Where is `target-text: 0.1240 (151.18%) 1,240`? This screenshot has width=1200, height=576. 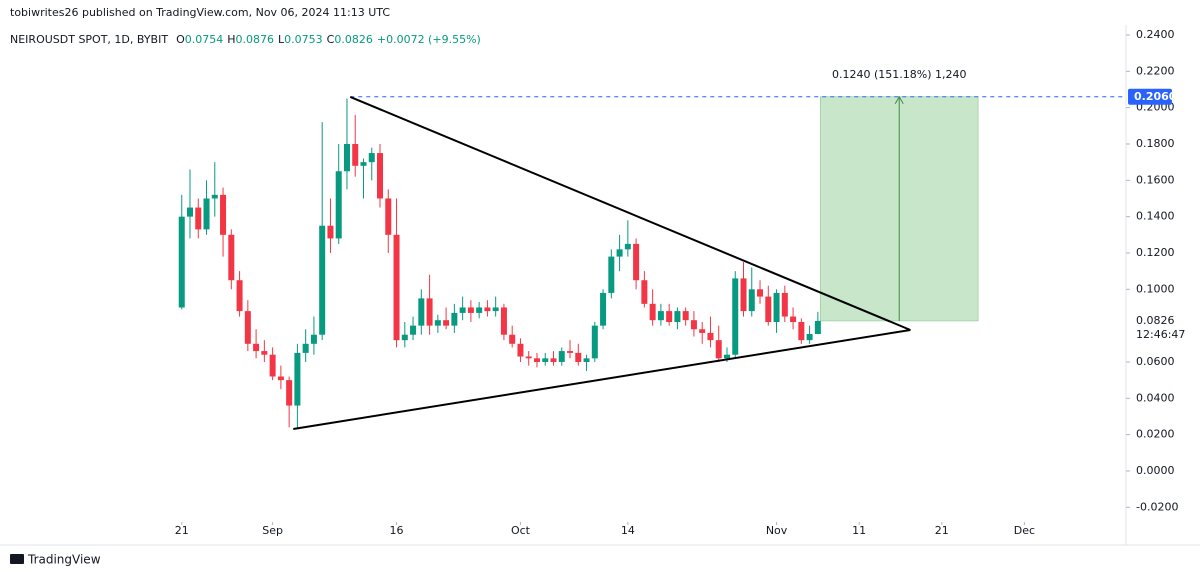
target-text: 0.1240 (151.18%) 1,240 is located at coordinates (899, 74).